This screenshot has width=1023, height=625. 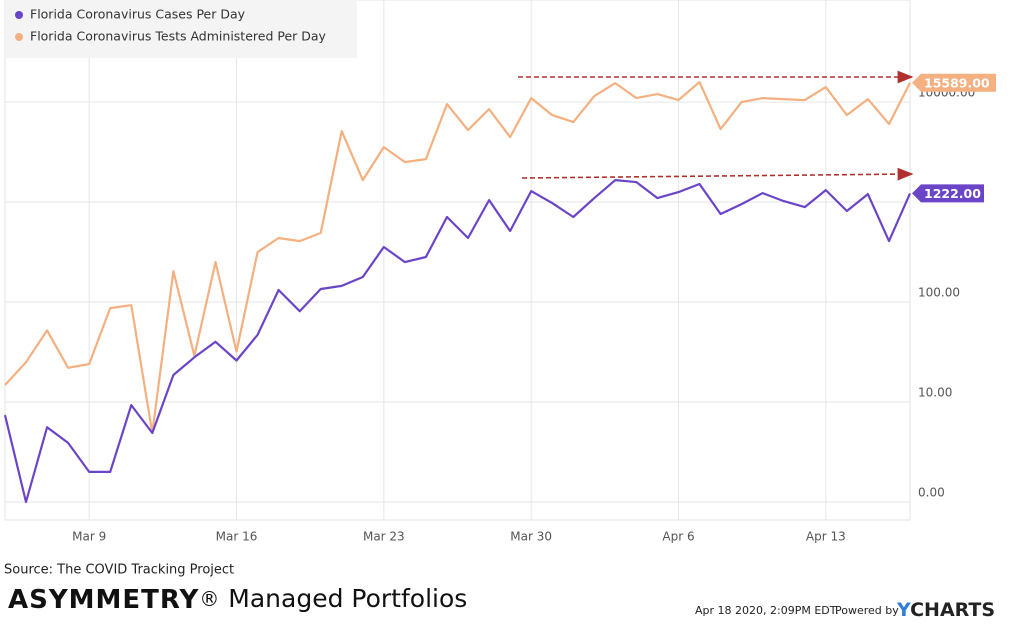 What do you see at coordinates (343, 598) in the screenshot?
I see `brand-rest: Managed Portfolios` at bounding box center [343, 598].